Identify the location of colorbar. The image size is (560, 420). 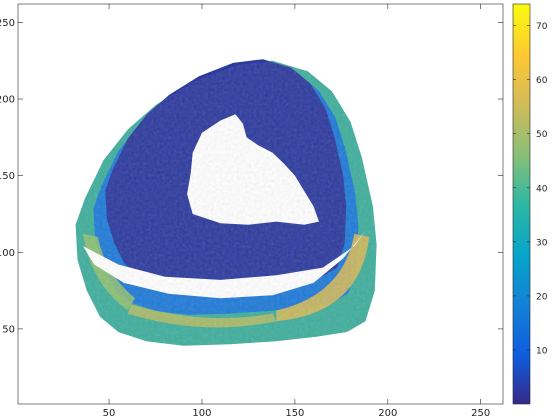
(521, 204).